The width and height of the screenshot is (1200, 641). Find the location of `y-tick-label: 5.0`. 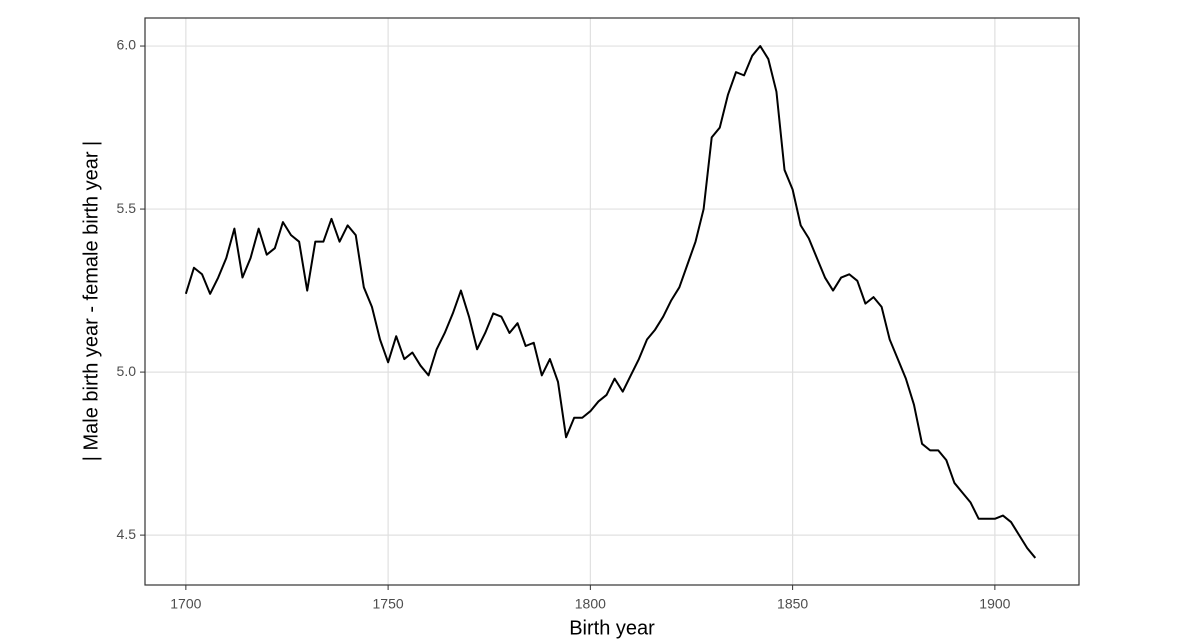

y-tick-label: 5.0 is located at coordinates (127, 371).